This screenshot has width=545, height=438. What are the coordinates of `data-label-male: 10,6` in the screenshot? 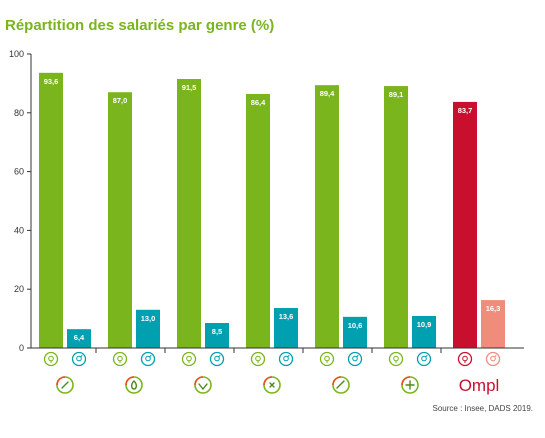 It's located at (355, 325).